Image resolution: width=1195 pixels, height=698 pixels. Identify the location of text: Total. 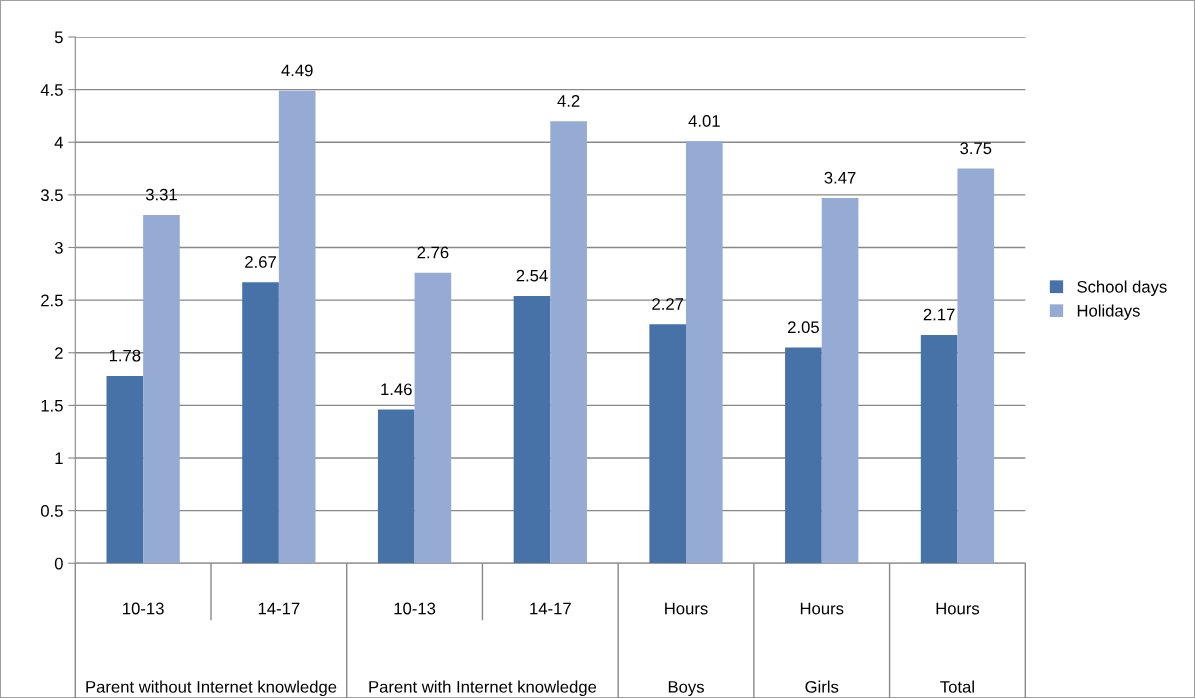
(957, 686).